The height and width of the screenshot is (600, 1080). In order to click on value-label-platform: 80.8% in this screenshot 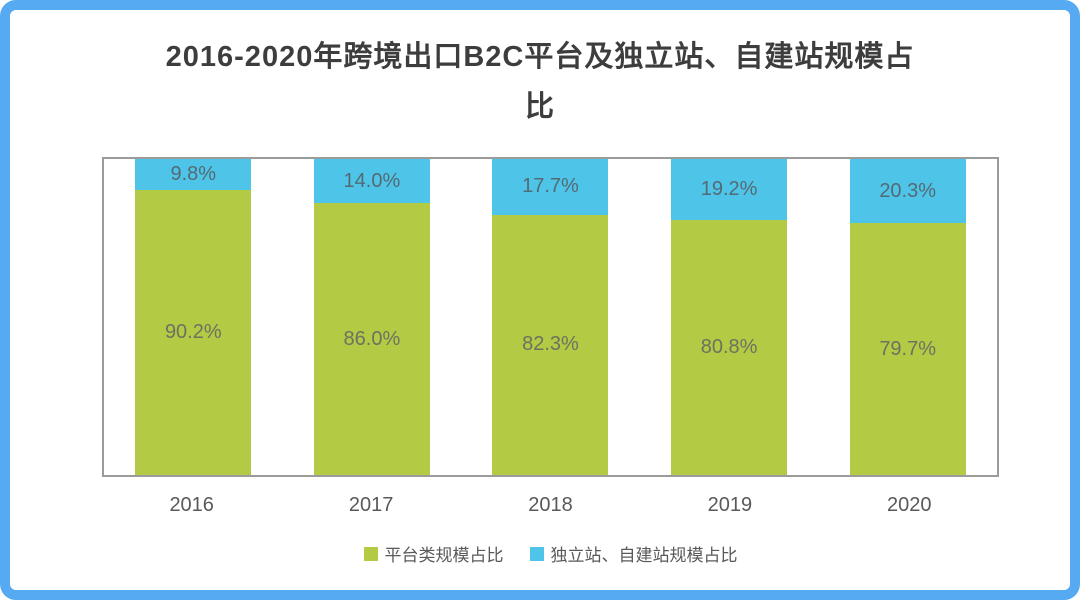, I will do `click(729, 346)`.